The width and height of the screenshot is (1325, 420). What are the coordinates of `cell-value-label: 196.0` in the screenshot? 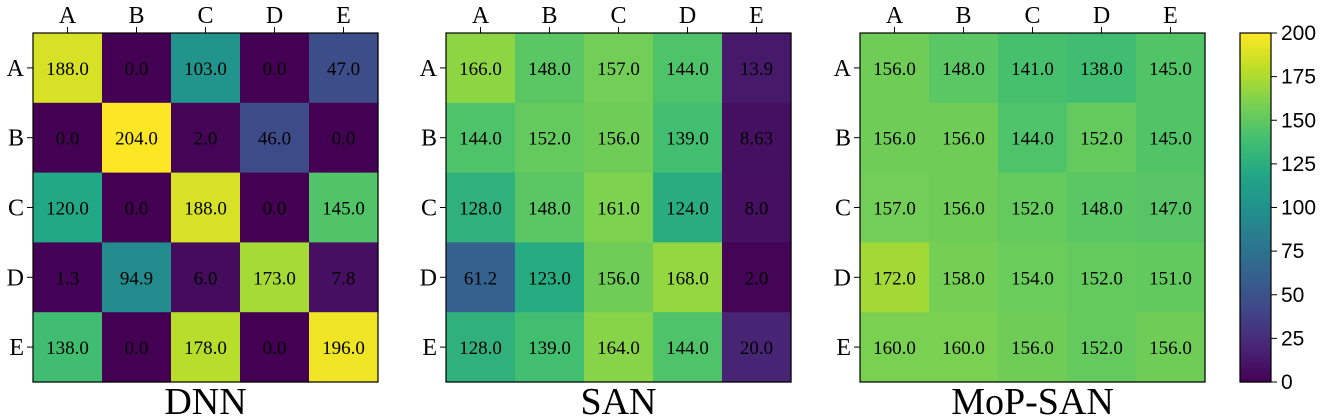 It's located at (343, 348).